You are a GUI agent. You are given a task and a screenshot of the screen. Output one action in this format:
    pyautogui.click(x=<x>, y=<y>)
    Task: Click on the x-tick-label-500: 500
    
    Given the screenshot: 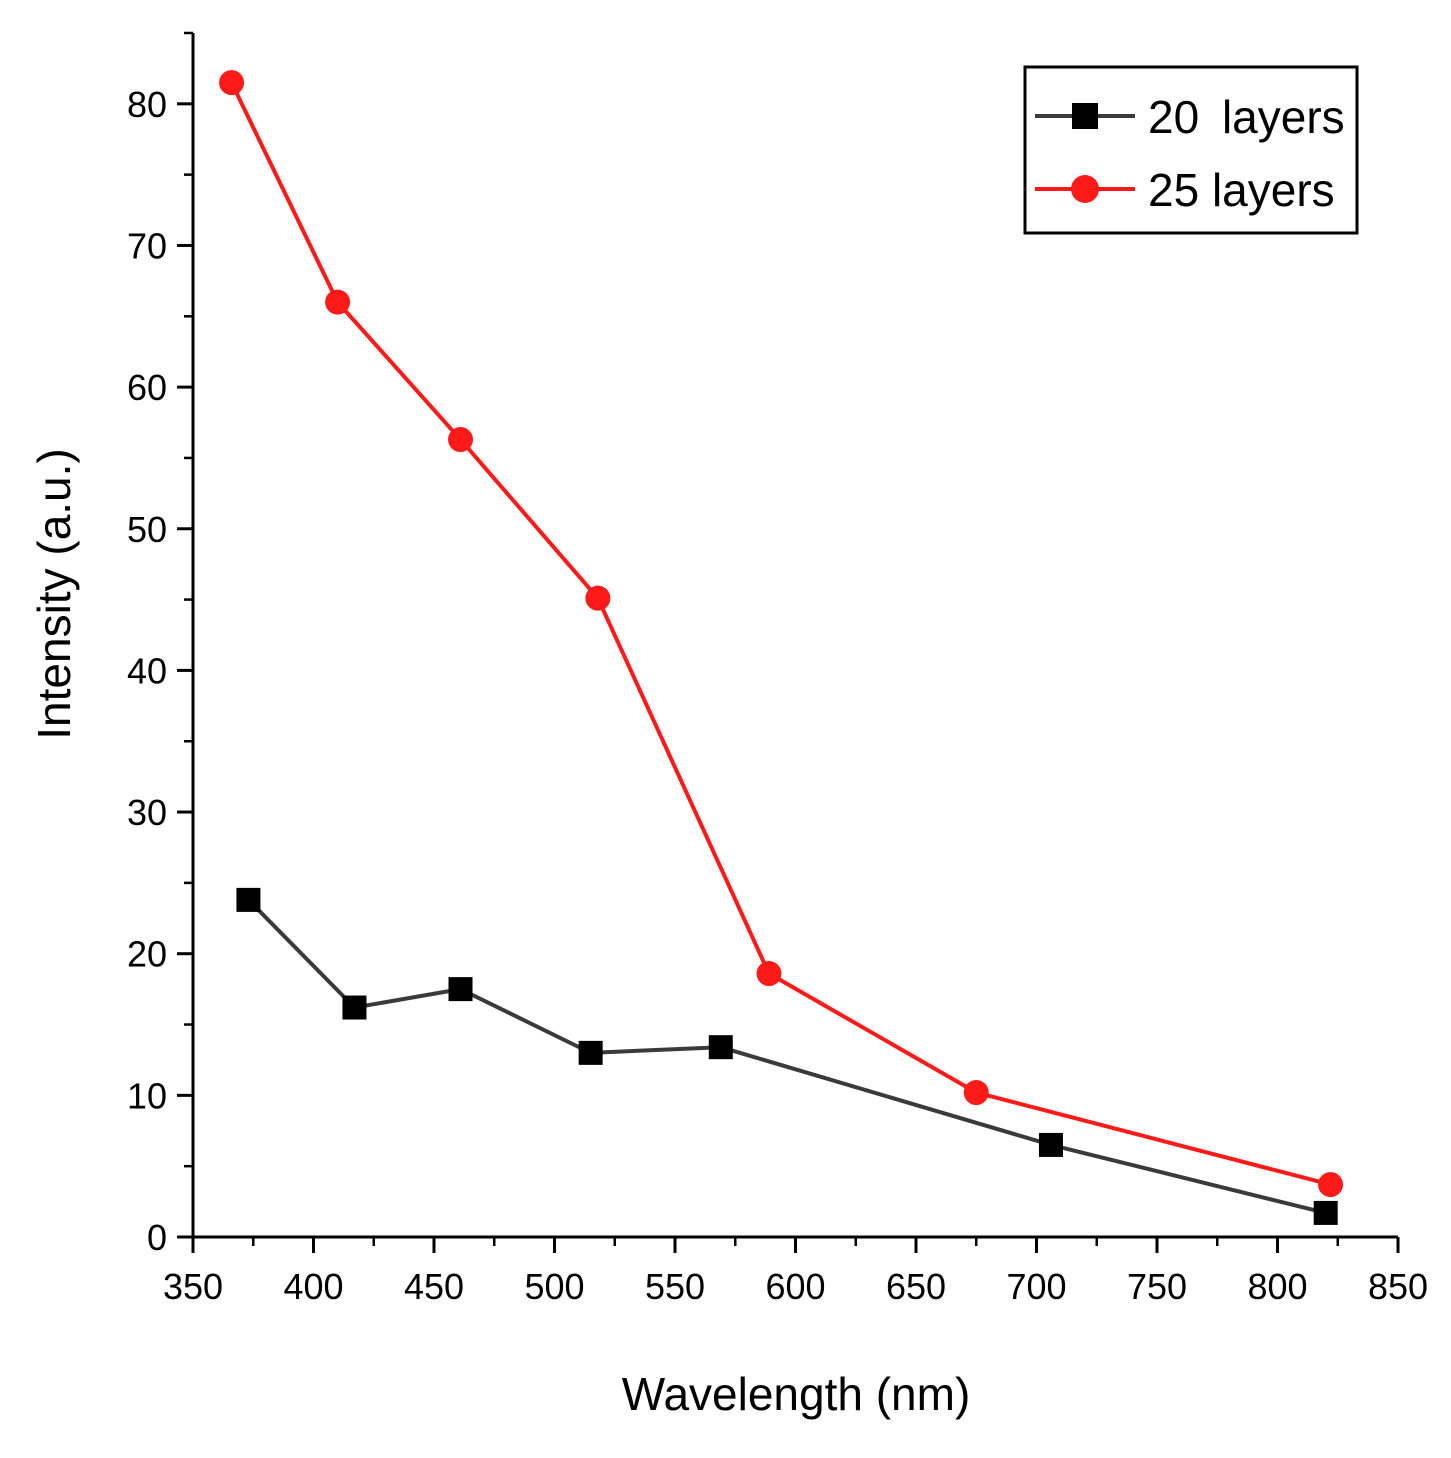 What is the action you would take?
    pyautogui.click(x=554, y=1286)
    